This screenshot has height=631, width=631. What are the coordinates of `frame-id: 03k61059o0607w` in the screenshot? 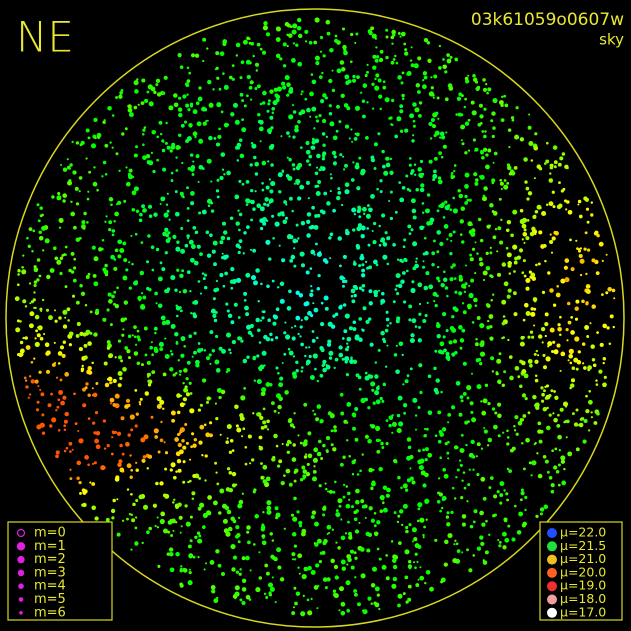 It's located at (547, 20).